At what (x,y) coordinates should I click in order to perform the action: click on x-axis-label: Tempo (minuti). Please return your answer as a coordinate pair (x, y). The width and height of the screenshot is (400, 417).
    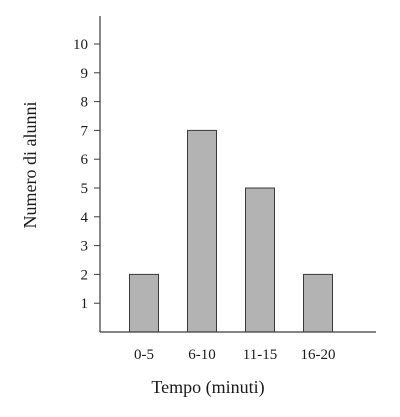
    Looking at the image, I should click on (207, 387).